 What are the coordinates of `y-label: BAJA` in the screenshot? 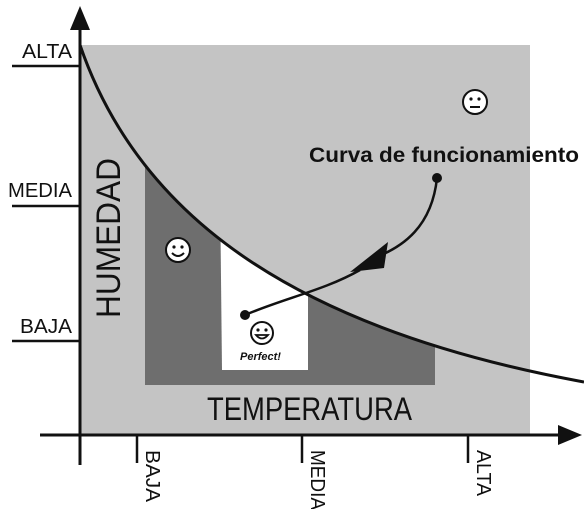 It's located at (46, 327).